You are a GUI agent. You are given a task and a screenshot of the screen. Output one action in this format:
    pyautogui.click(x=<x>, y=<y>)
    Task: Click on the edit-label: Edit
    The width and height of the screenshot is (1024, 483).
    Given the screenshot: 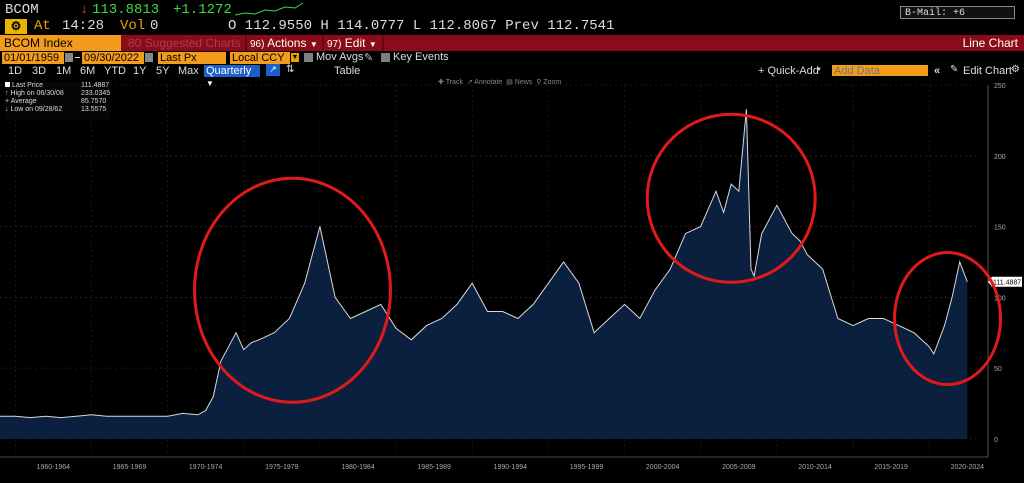 What is the action you would take?
    pyautogui.click(x=355, y=43)
    